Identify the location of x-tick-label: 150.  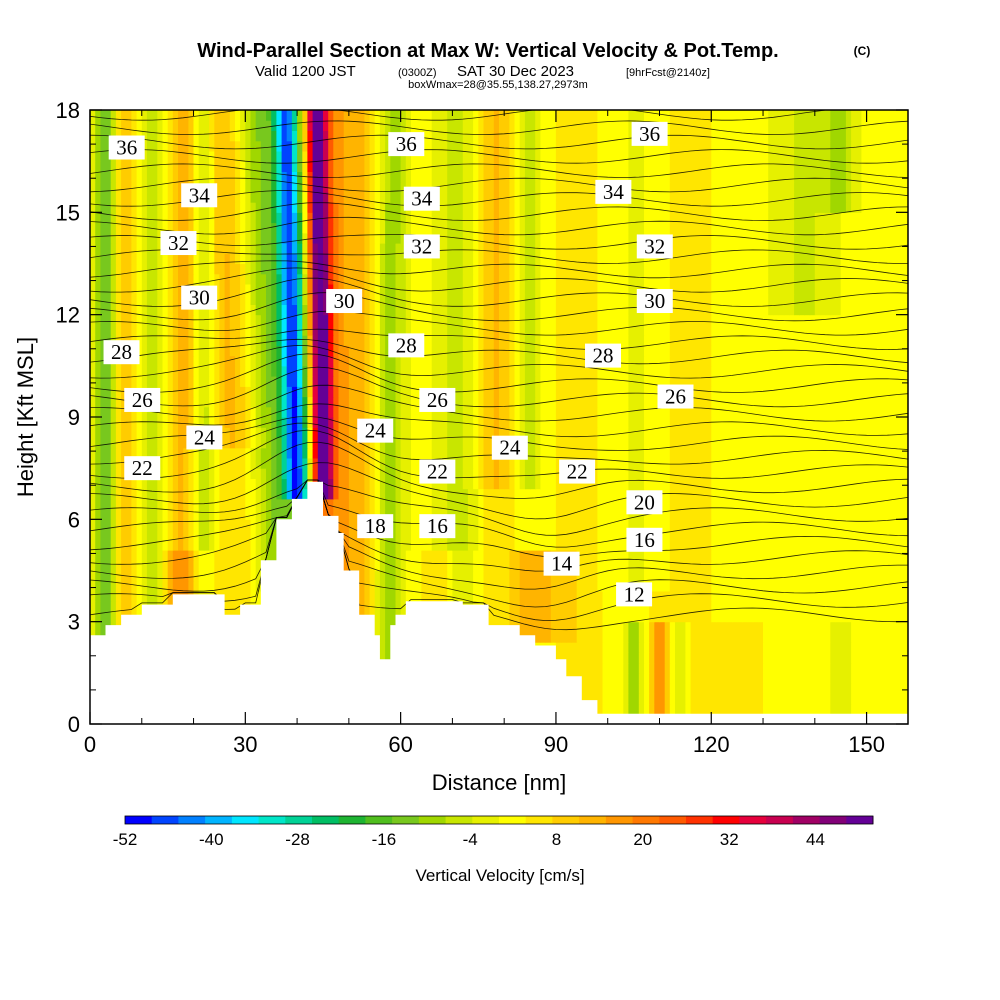
(866, 744).